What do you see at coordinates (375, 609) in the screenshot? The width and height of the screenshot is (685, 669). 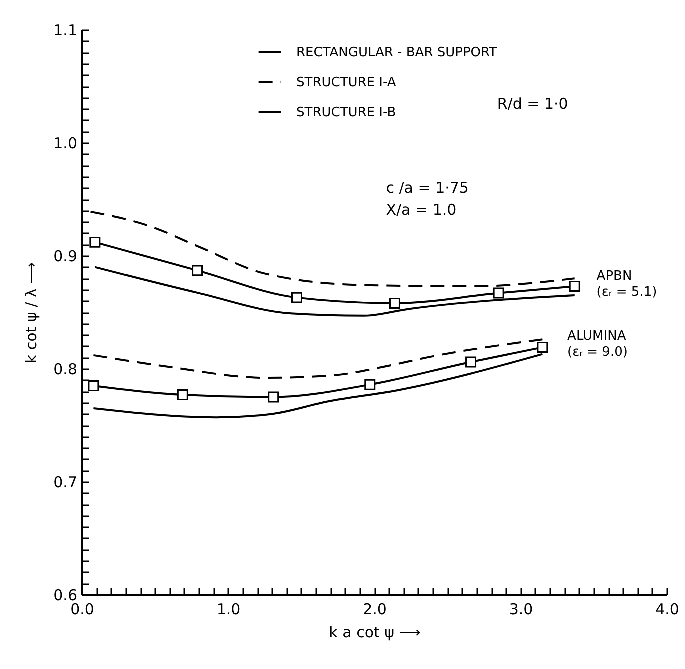 I see `x-tick-label: 2.0` at bounding box center [375, 609].